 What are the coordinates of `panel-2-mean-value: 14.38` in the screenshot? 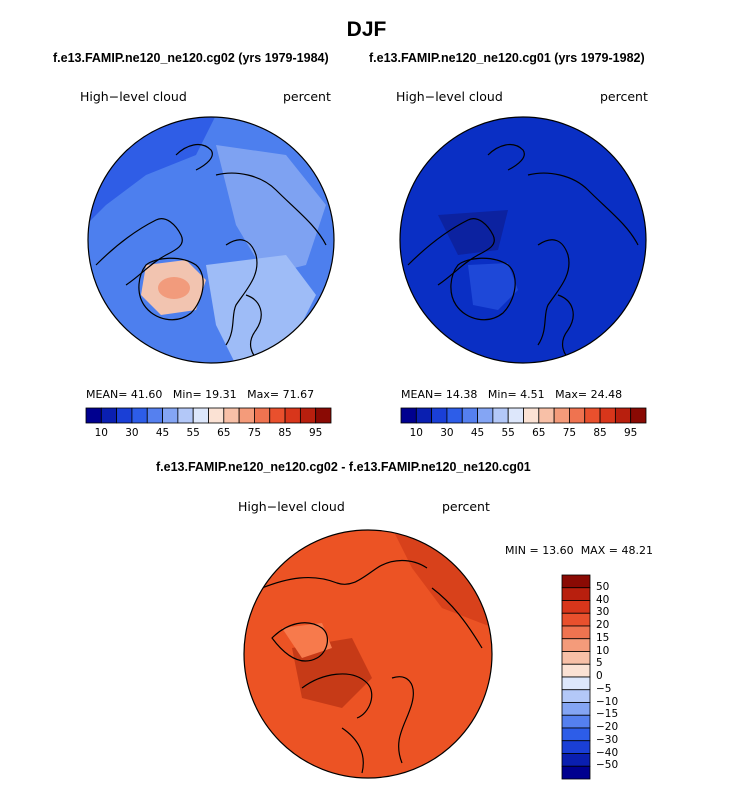 It's located at (461, 394).